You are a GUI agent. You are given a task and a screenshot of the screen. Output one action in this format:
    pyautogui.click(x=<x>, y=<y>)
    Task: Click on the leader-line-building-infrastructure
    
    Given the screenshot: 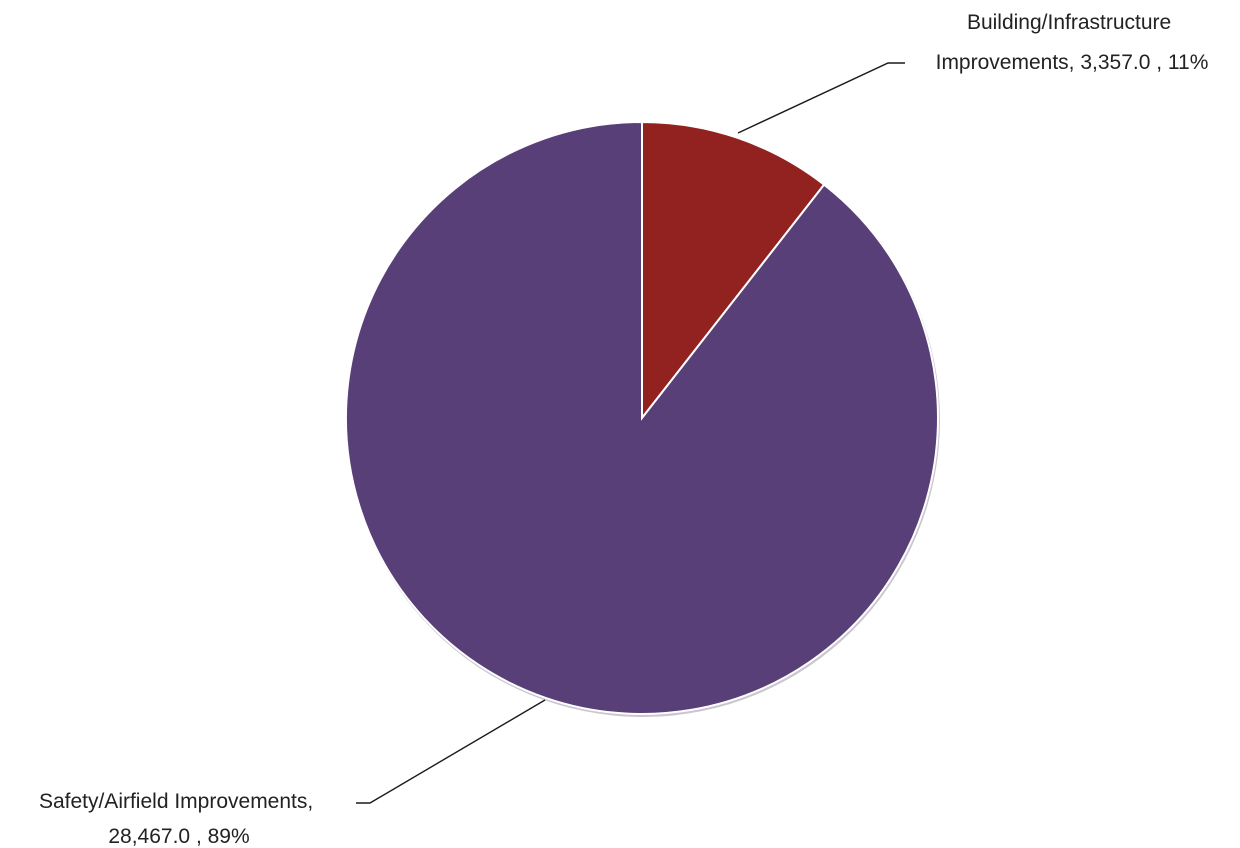 What is the action you would take?
    pyautogui.click(x=821, y=98)
    